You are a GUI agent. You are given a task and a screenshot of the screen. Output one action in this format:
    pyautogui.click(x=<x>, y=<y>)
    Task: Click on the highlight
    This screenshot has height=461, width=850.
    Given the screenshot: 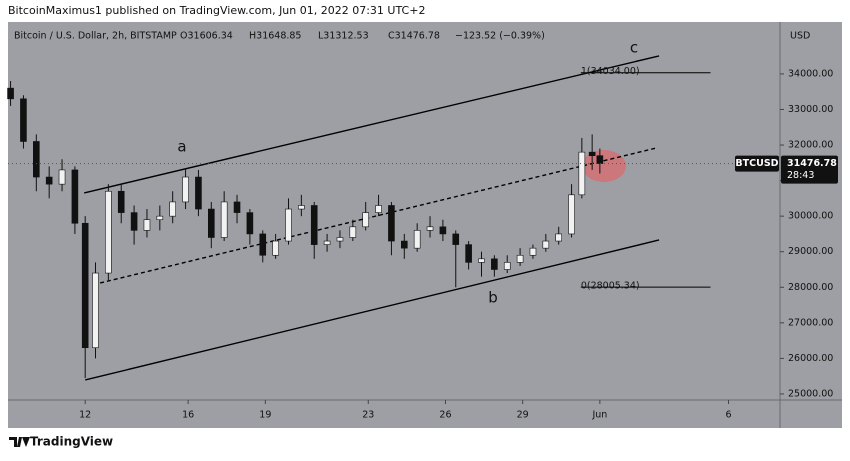 What is the action you would take?
    pyautogui.click(x=604, y=166)
    